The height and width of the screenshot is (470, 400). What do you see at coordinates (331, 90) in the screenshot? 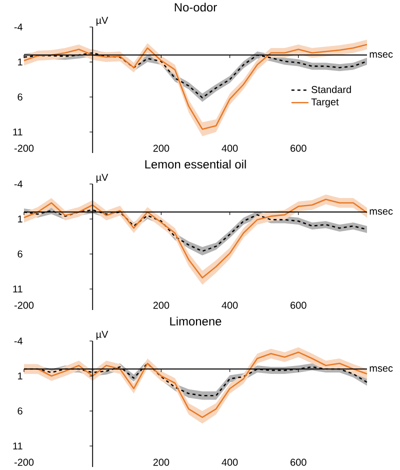
I see `legend-label: Standard` at bounding box center [331, 90].